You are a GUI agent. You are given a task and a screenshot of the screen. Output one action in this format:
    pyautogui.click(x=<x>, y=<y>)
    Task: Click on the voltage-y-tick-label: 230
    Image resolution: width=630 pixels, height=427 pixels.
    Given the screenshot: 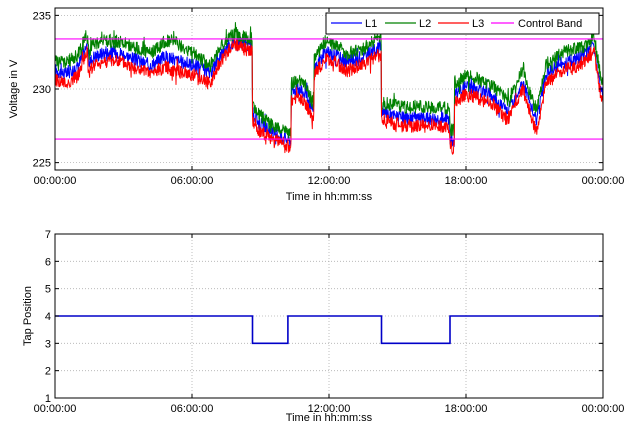 What is the action you would take?
    pyautogui.click(x=42, y=90)
    